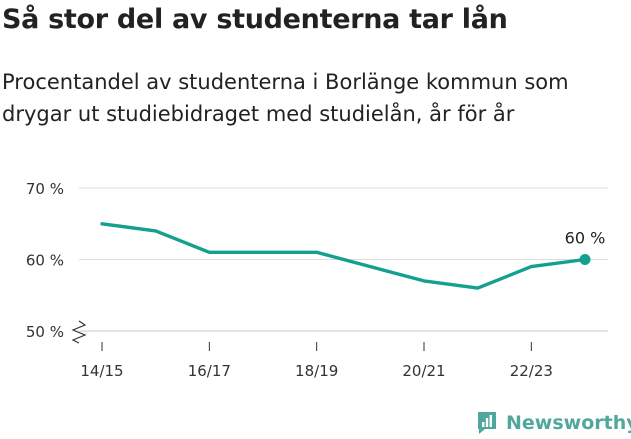  What do you see at coordinates (45, 261) in the screenshot?
I see `y-tick-label: 60 %` at bounding box center [45, 261].